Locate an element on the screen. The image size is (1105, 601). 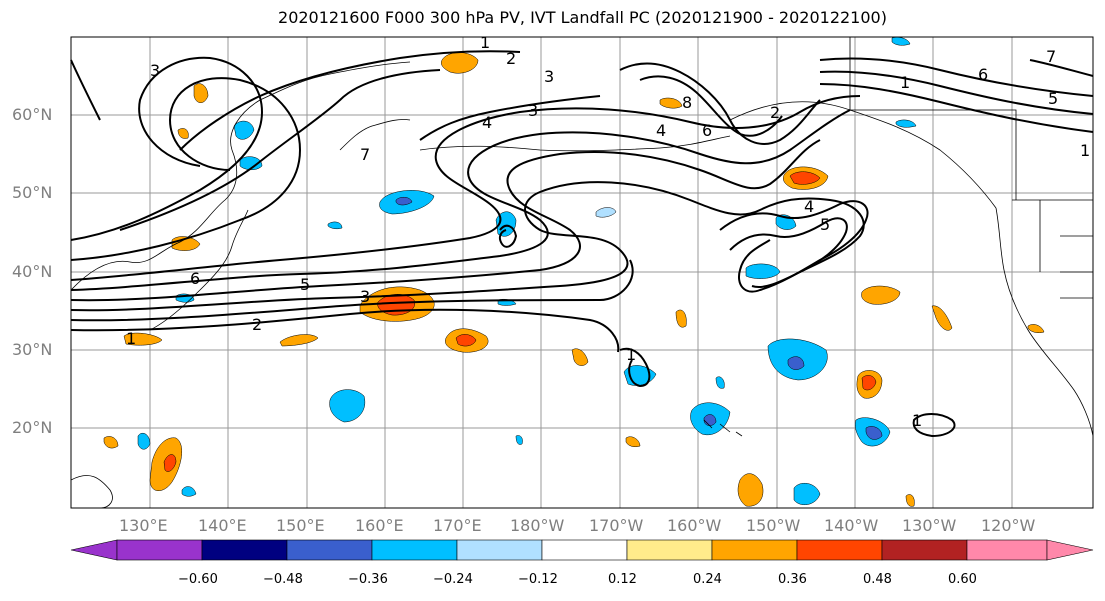
colorbar-tick-label: 0.60 is located at coordinates (962, 579).